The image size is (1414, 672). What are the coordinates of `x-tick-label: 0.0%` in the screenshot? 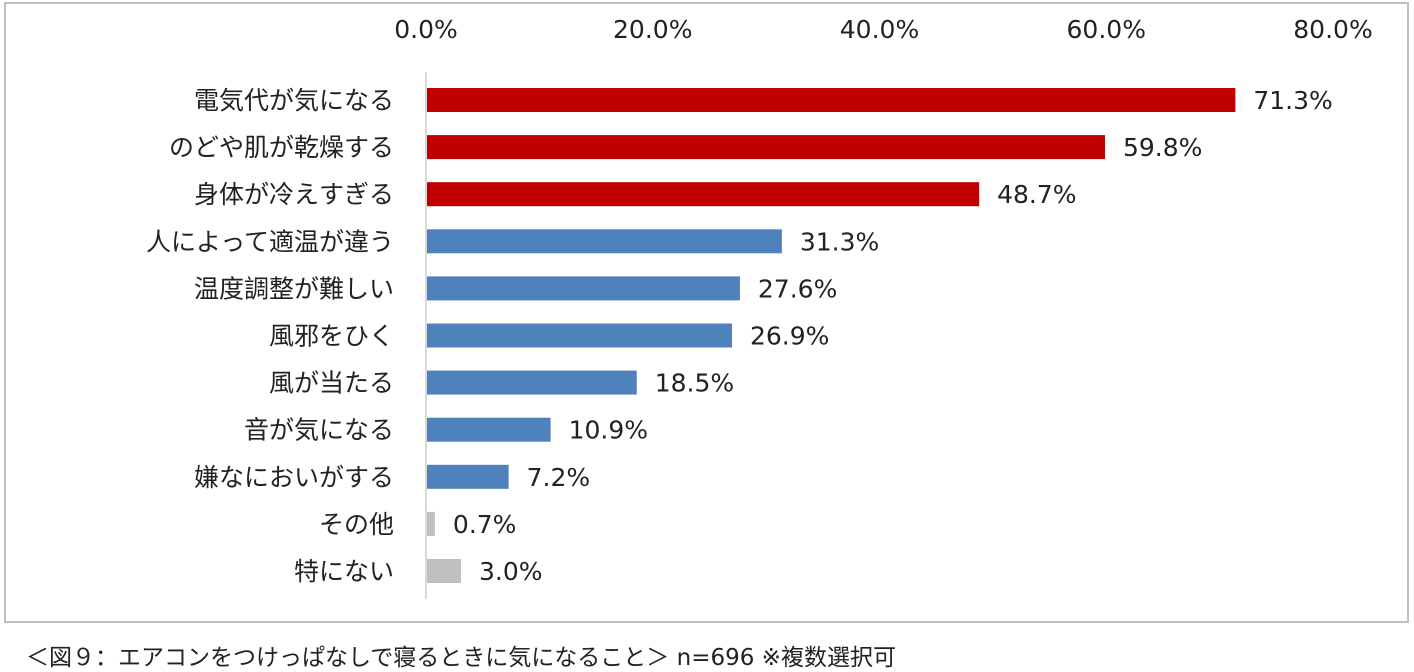 It's located at (426, 29).